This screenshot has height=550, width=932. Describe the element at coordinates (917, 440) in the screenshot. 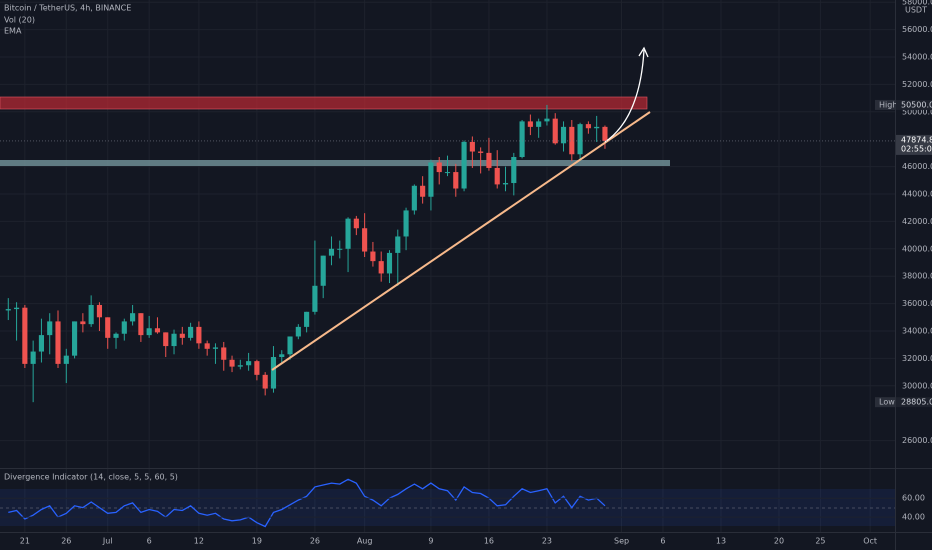

I see `y-tick-label: 26000.00` at that location.